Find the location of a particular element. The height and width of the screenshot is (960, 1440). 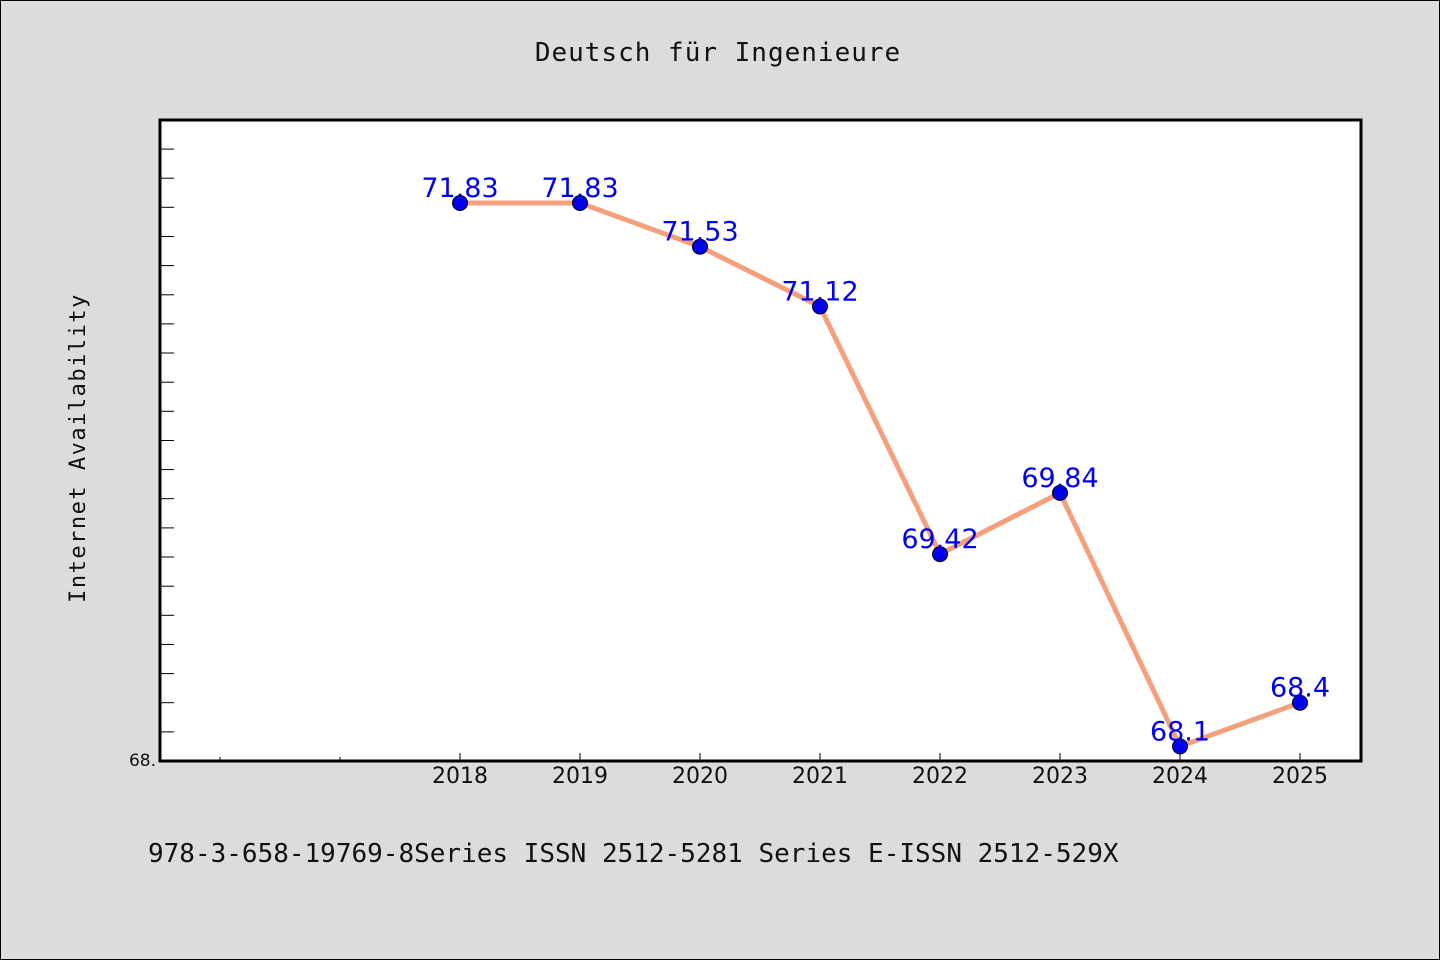

chart-title: Deutsch für Ingenieure is located at coordinates (718, 53).